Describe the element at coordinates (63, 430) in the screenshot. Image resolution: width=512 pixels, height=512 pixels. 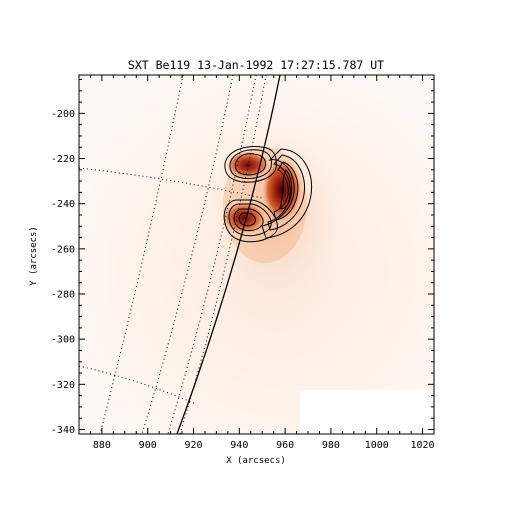
I see `y-tick-label: -340` at that location.